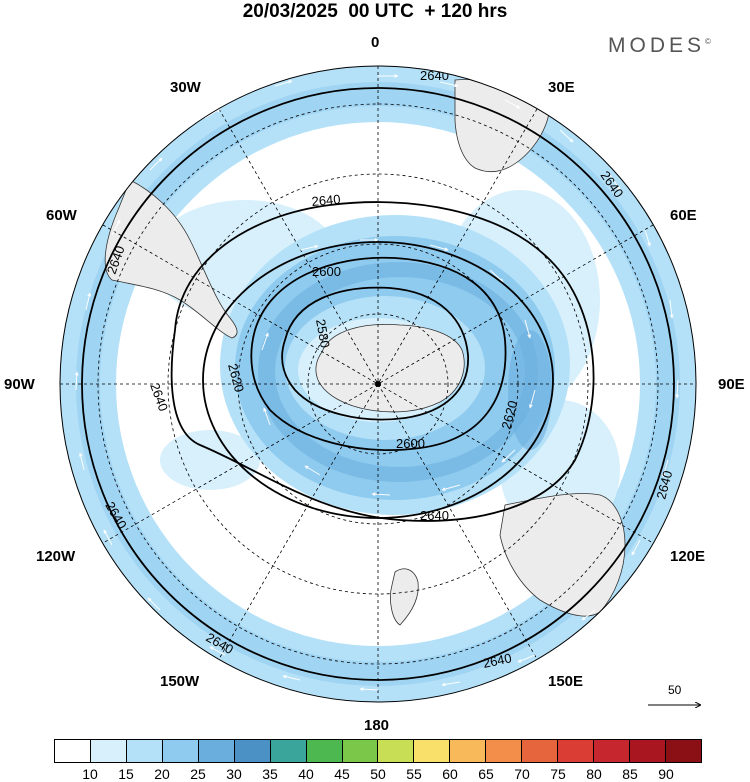 This screenshot has height=782, width=750. I want to click on colorbar-tick-label: 80, so click(594, 774).